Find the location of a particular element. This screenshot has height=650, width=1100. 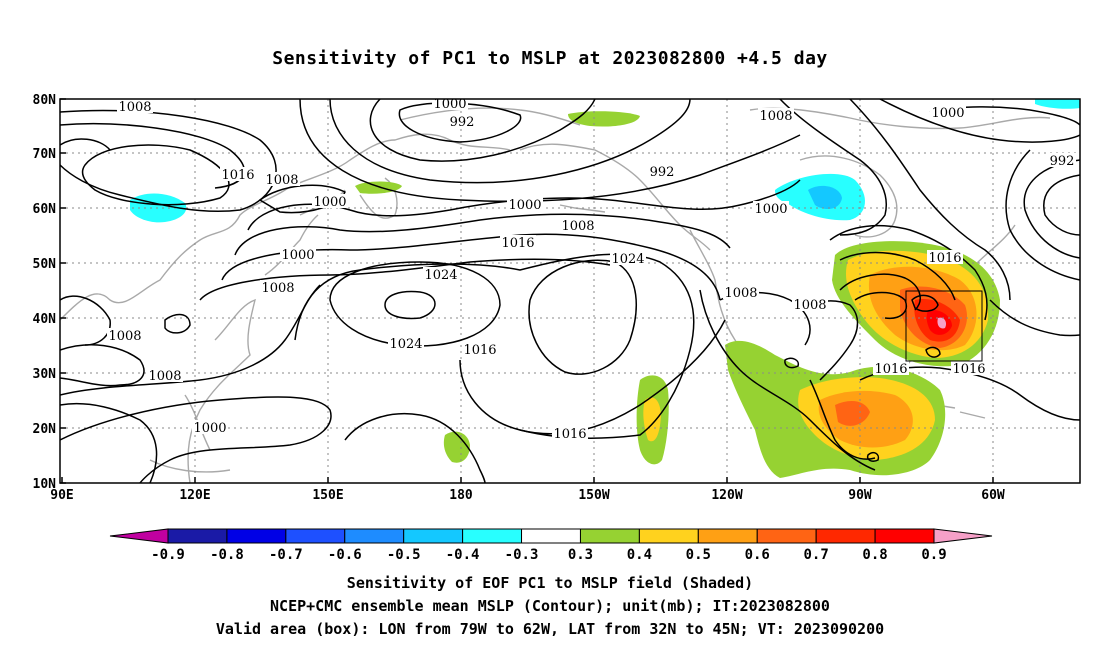

colorbar-label: 0.7 is located at coordinates (816, 555).